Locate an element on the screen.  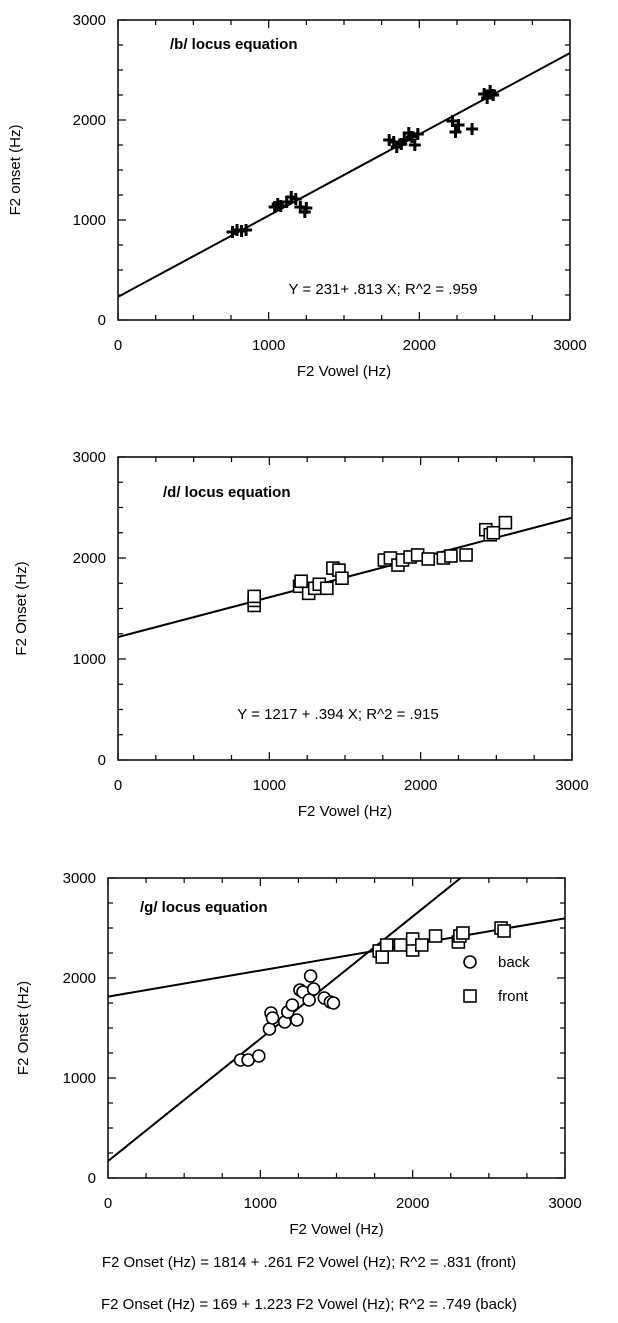
regression-equation: Y = 231+ .813 X; R^2 = .959 is located at coordinates (383, 289).